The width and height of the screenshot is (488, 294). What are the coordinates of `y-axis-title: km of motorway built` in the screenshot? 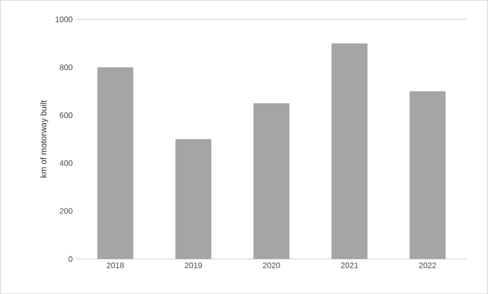 It's located at (44, 139).